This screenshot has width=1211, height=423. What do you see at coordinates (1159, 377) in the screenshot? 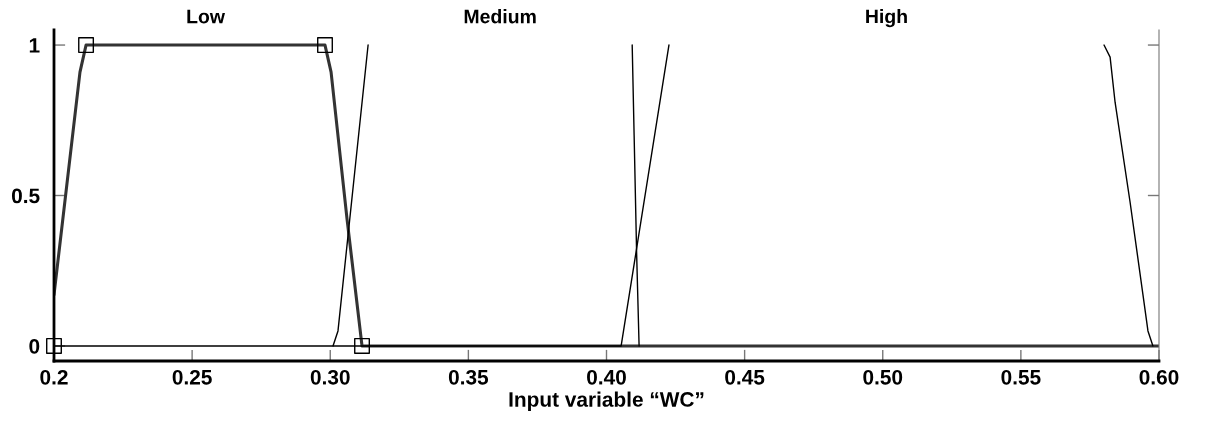
I see `x-tick-label: 0.60` at bounding box center [1159, 377].